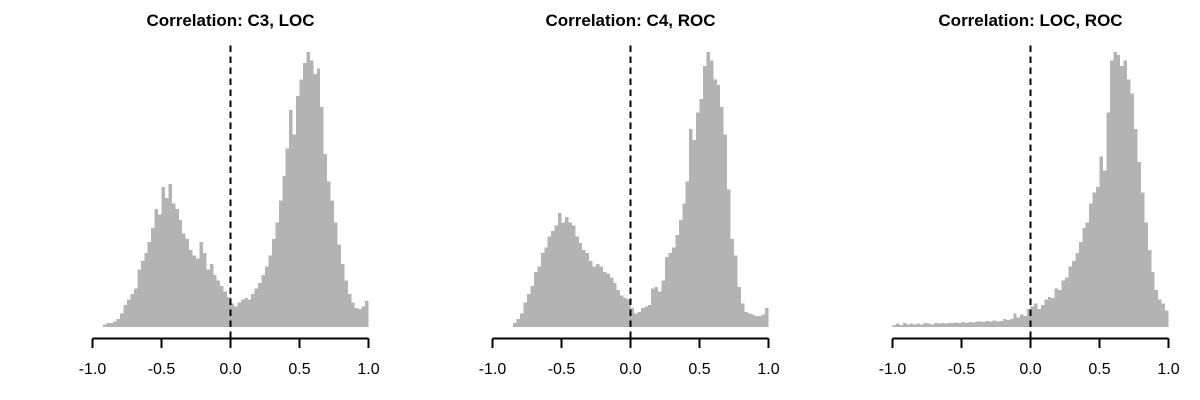  Describe the element at coordinates (641, 190) in the screenshot. I see `histogram-bars` at that location.